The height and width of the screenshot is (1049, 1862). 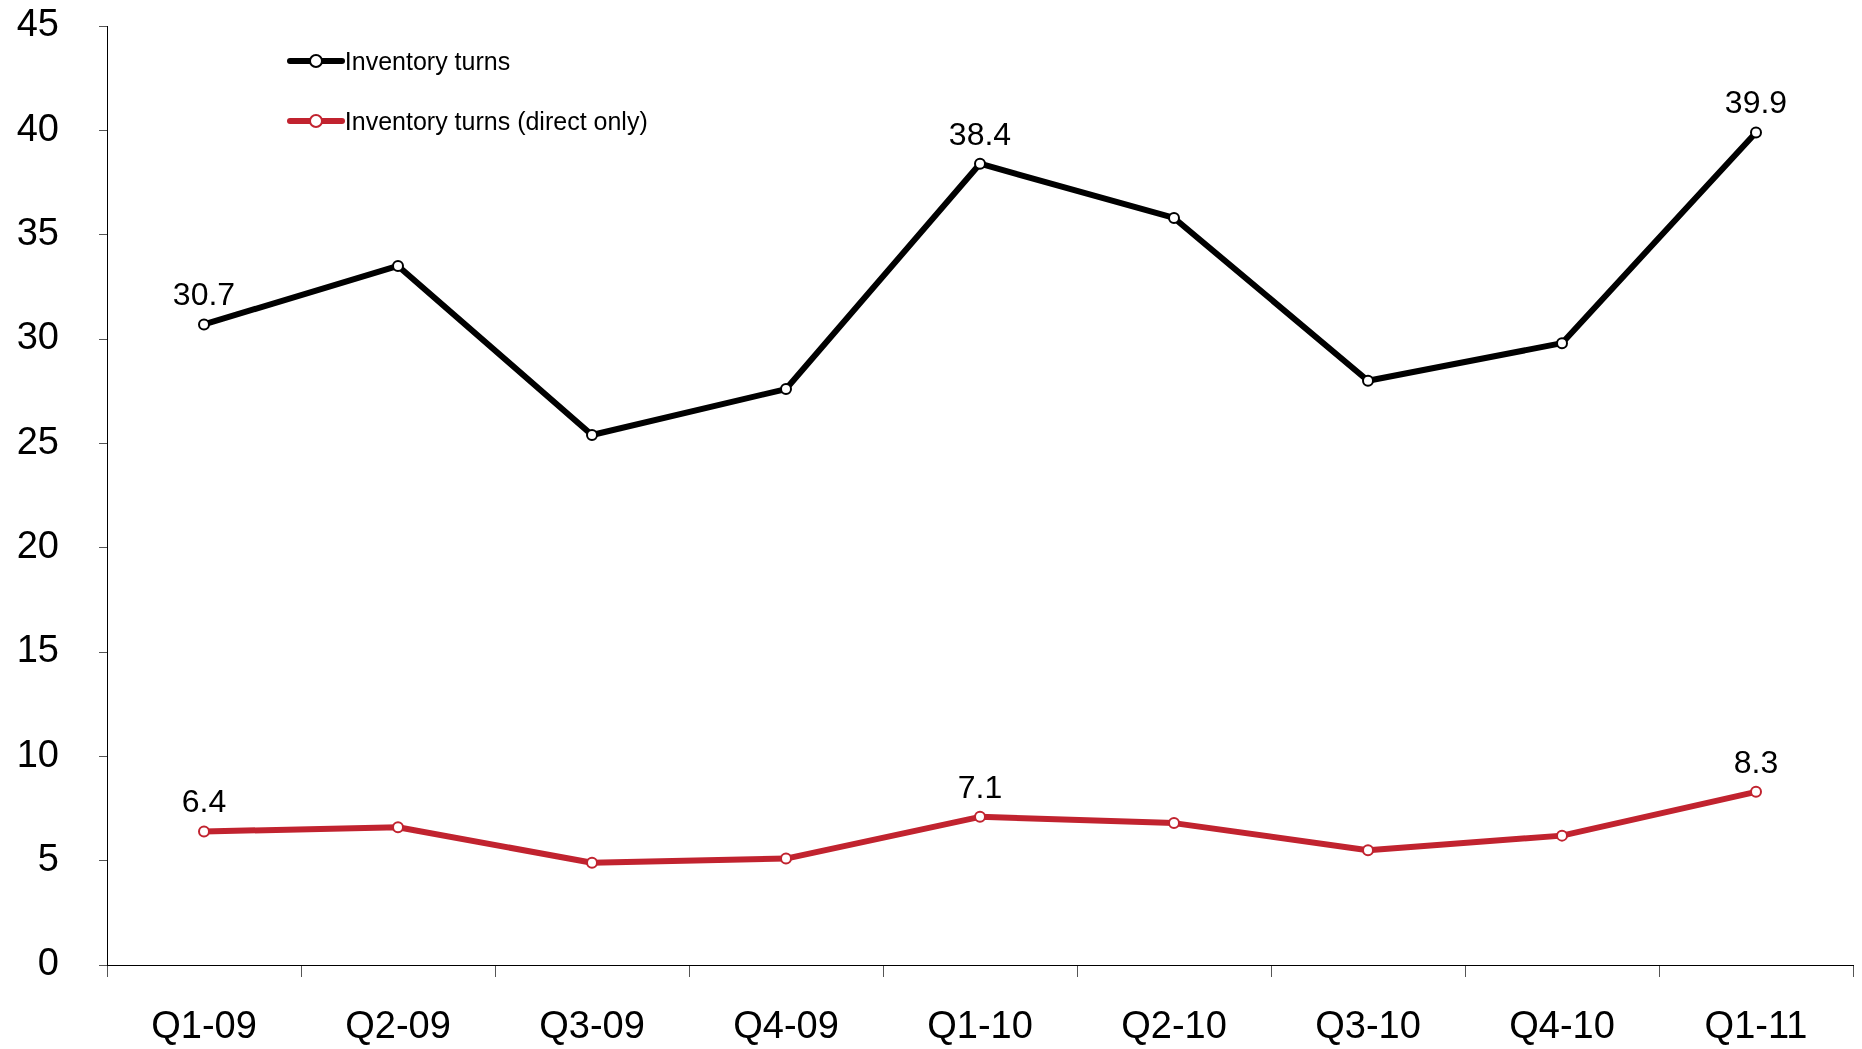 I want to click on y-tick-label: 20, so click(x=37, y=545).